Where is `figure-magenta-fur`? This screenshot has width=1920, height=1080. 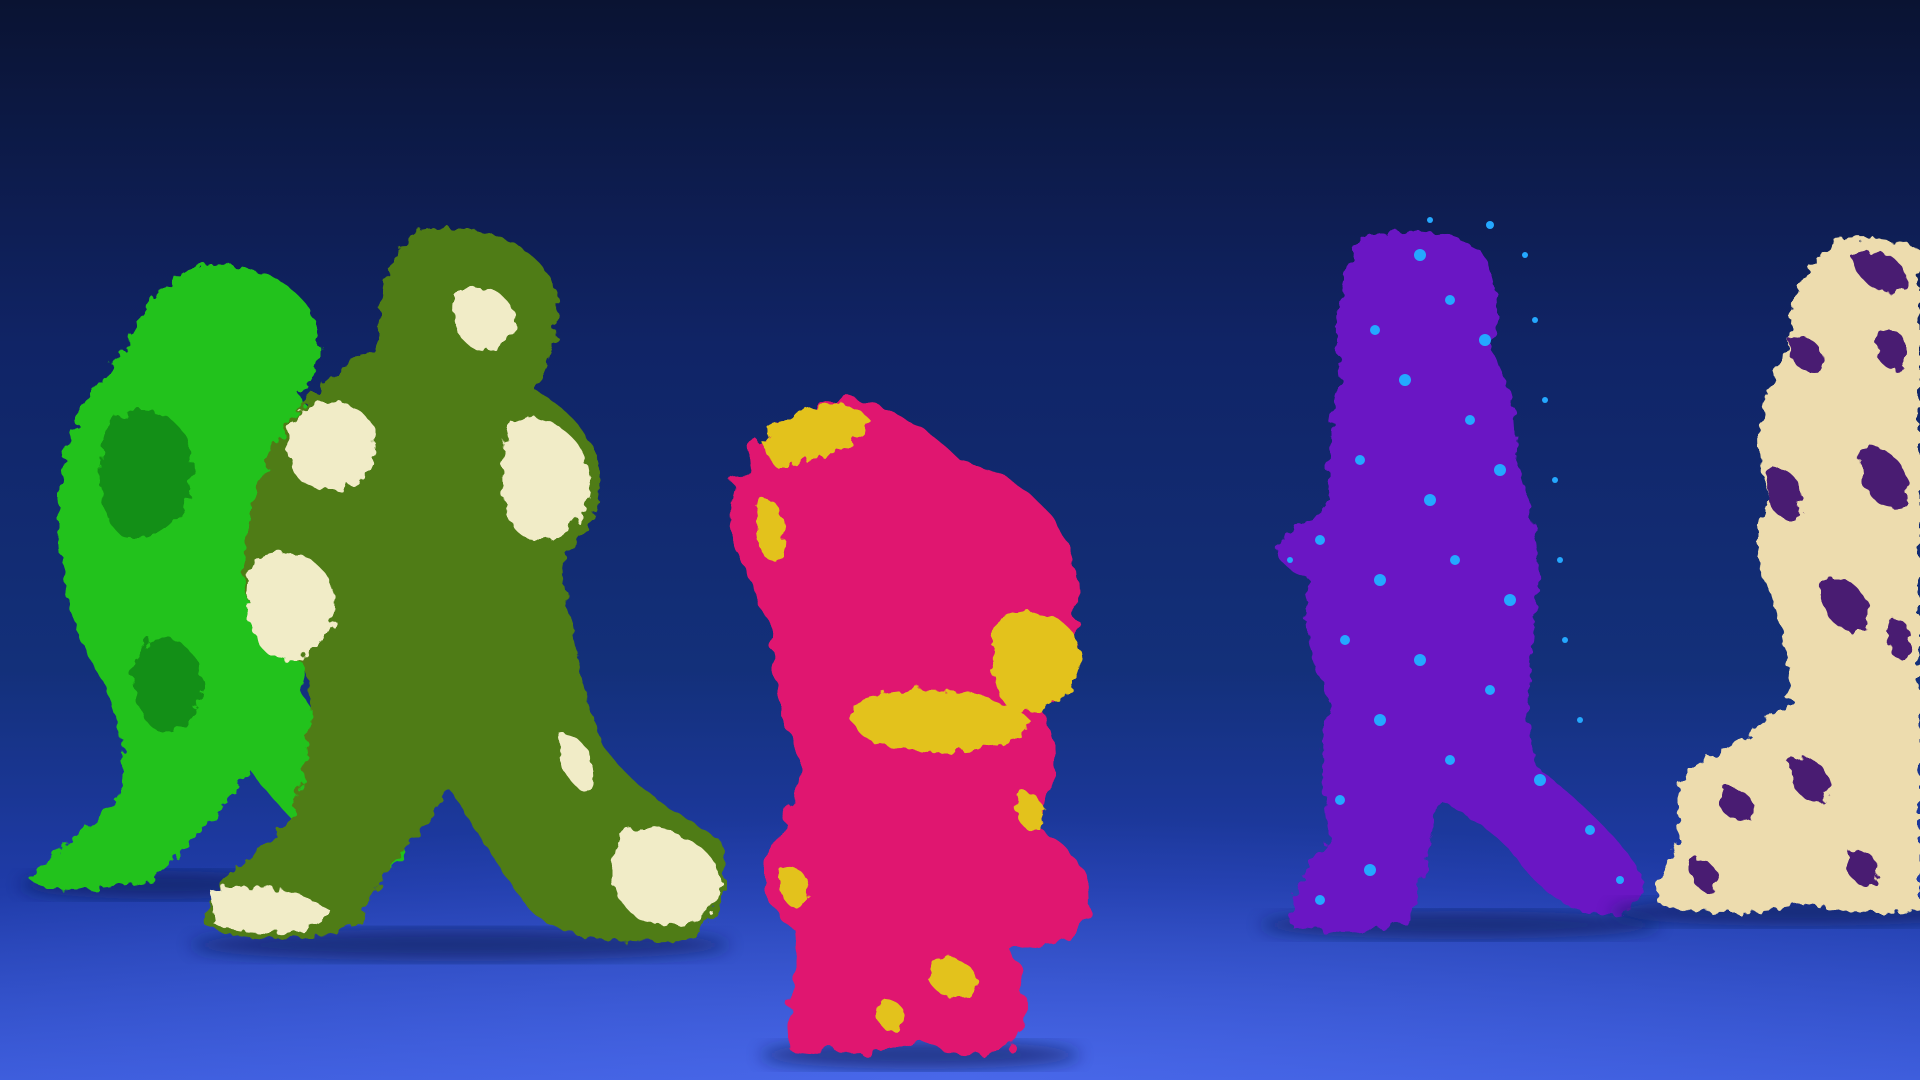 figure-magenta-fur is located at coordinates (908, 734).